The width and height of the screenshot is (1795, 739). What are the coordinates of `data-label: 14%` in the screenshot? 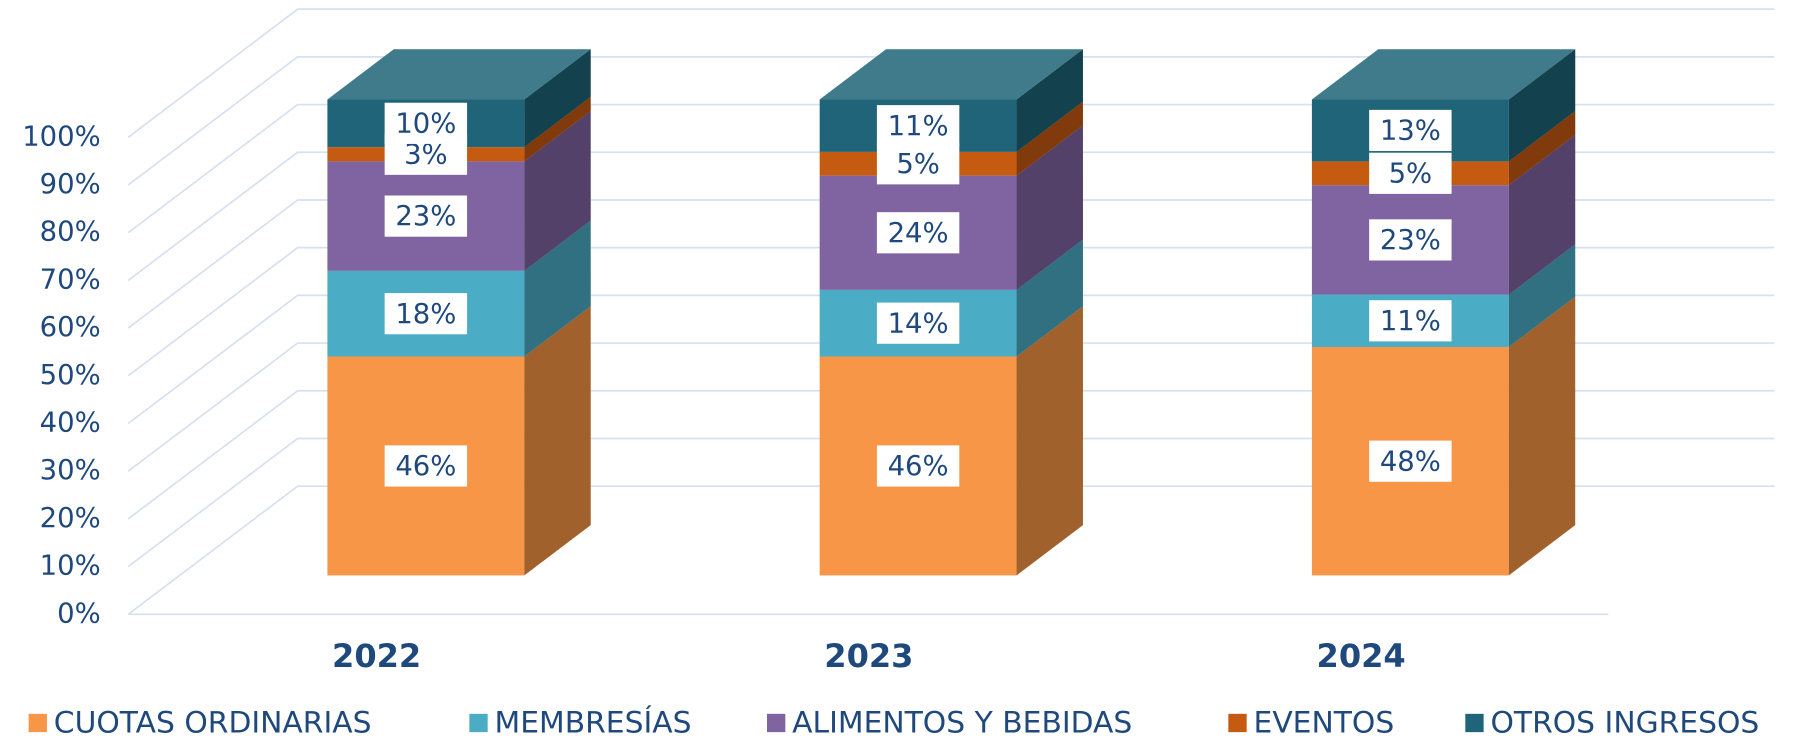 It's located at (918, 323).